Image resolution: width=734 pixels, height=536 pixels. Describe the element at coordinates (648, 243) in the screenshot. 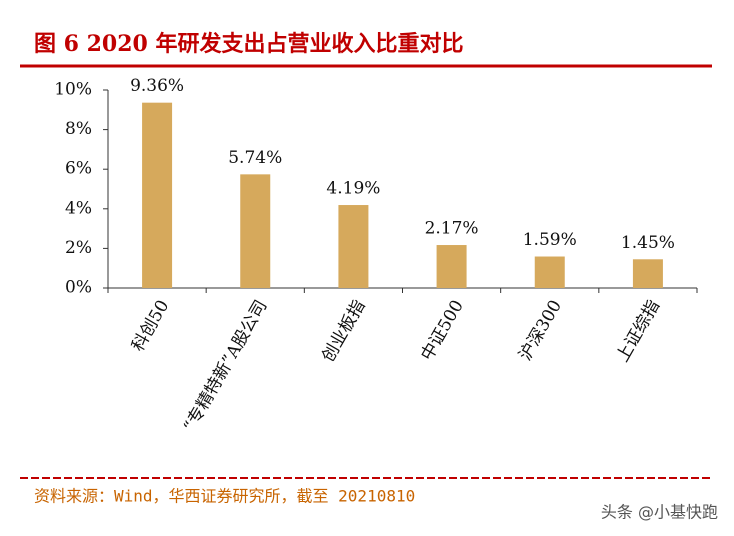

I see `value-label: 1.45%` at that location.